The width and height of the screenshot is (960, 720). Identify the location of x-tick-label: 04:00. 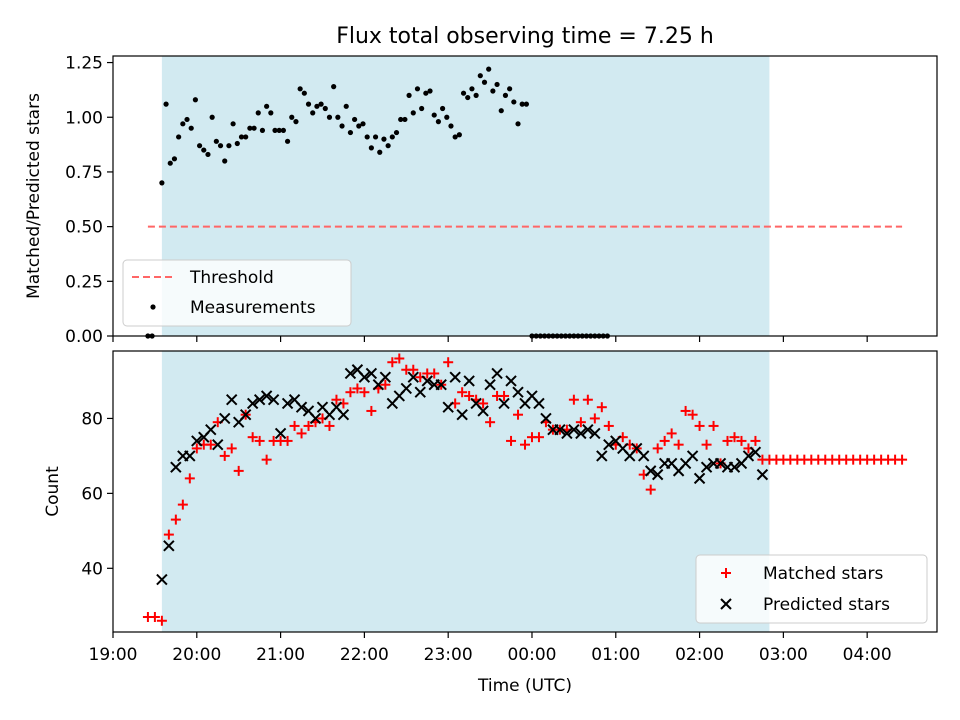
(867, 655).